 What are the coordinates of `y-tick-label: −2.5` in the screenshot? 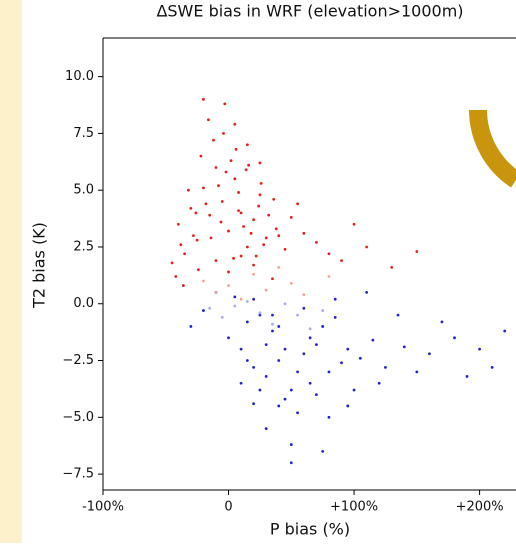 It's located at (78, 360).